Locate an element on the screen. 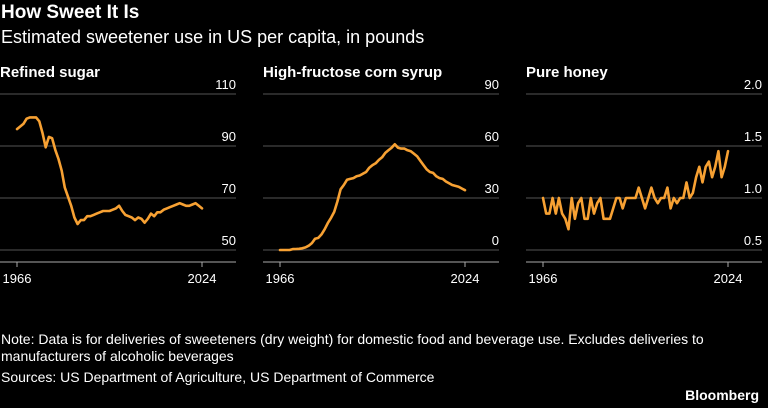 This screenshot has height=408, width=768. pure-honey-y-tick-label: 1.0 is located at coordinates (753, 188).